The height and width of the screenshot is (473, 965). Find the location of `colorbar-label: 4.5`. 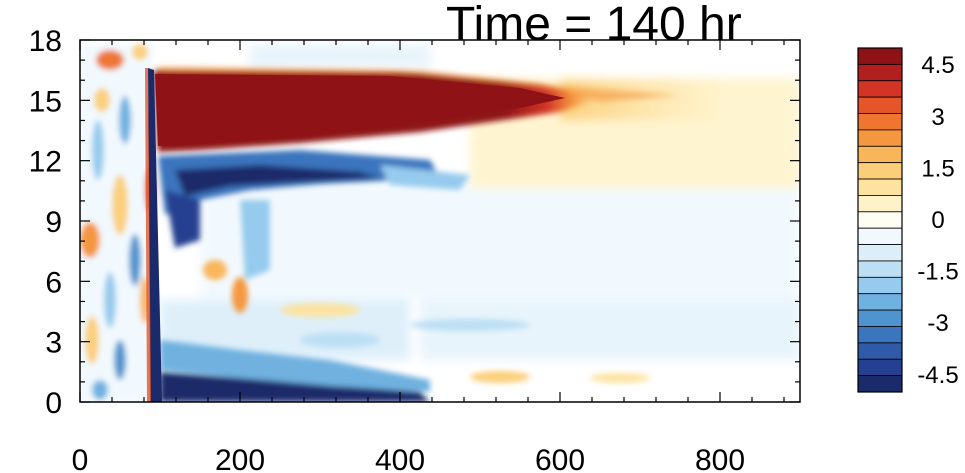

colorbar-label: 4.5 is located at coordinates (937, 65).